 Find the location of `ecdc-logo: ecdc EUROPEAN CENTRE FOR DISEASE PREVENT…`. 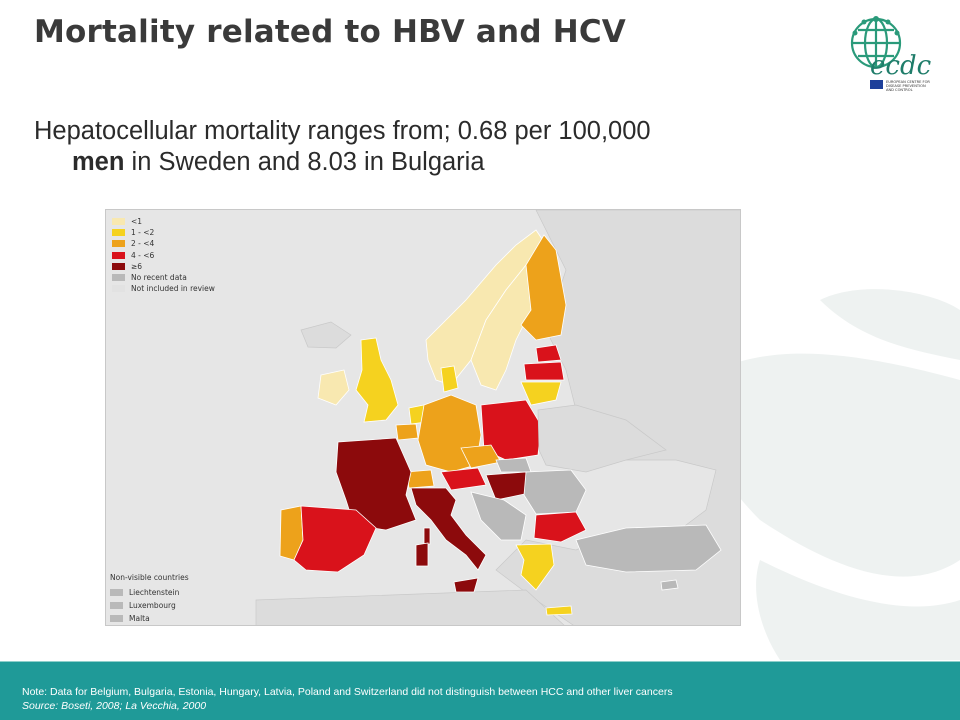

ecdc-logo: ecdc EUROPEAN CENTRE FOR DISEASE PREVENT… is located at coordinates (891, 54).